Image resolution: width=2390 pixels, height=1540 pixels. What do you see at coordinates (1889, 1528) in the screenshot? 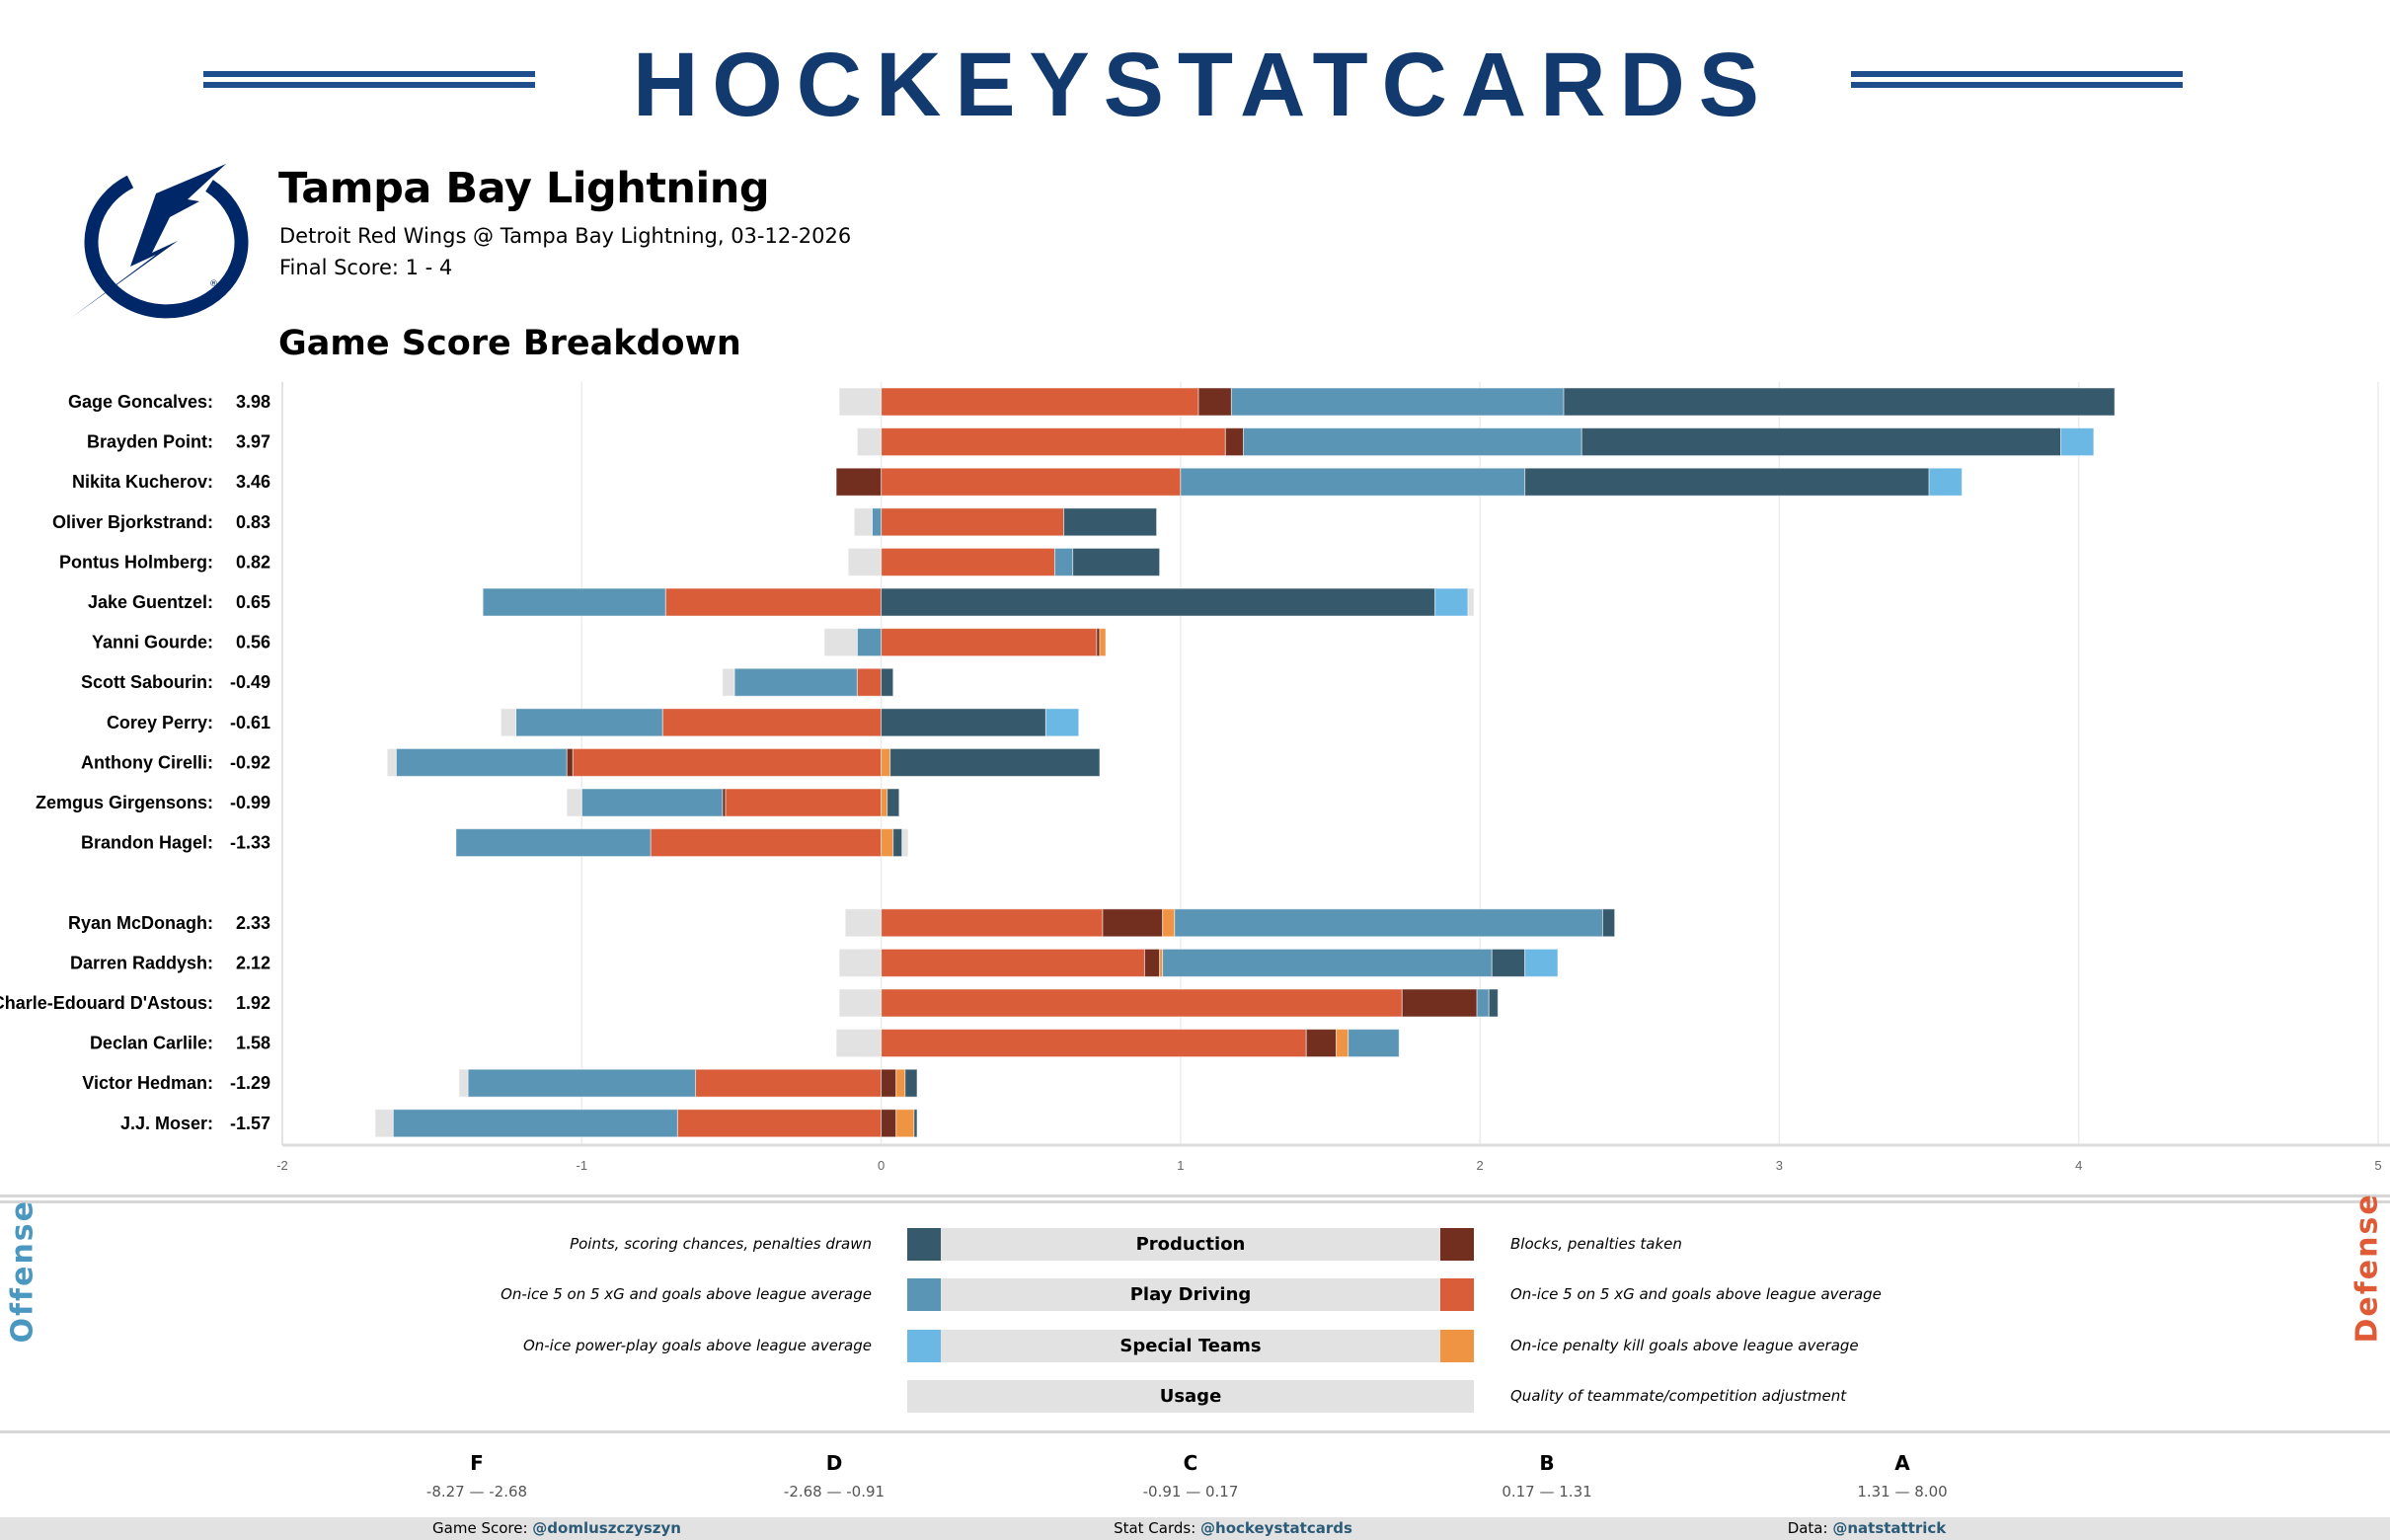
I see `data-handle-link: @natstattrick` at bounding box center [1889, 1528].